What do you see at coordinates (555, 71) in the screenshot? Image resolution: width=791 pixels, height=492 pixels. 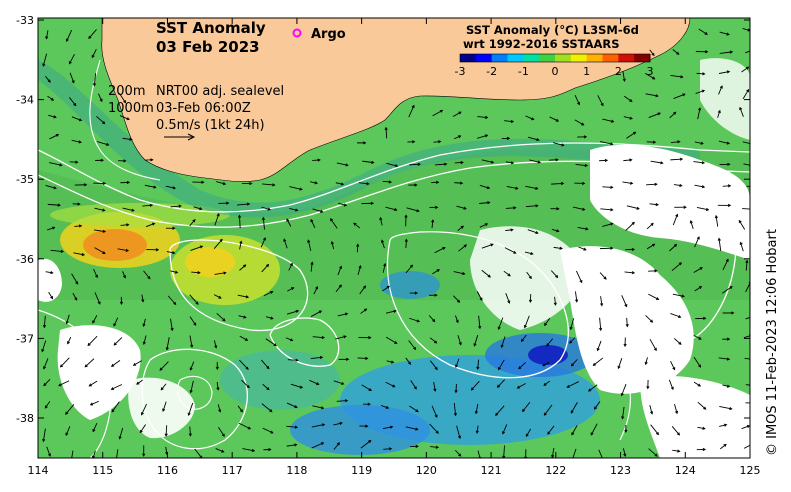 I see `colorbar-tick-label: 0` at bounding box center [555, 71].